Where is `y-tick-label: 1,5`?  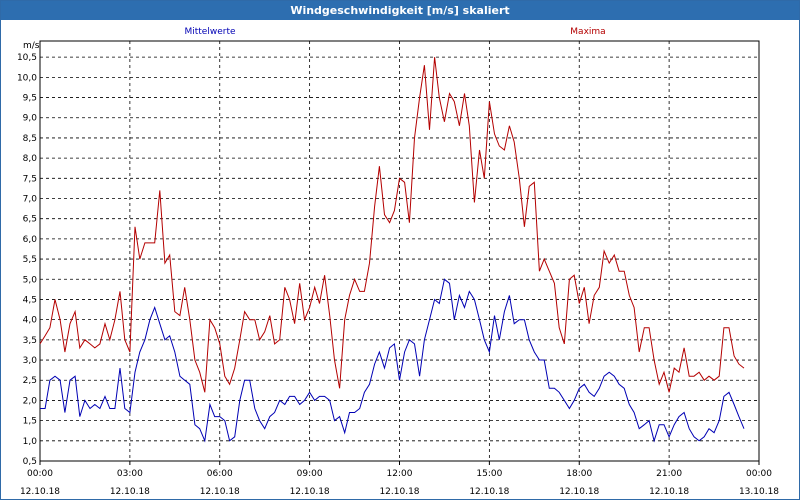
y-tick-label: 1,5 is located at coordinates (30, 422).